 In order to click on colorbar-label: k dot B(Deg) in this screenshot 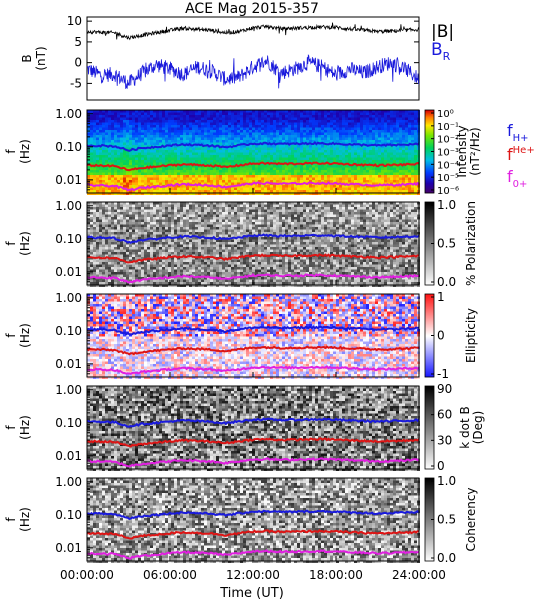, I will do `click(471, 427)`.